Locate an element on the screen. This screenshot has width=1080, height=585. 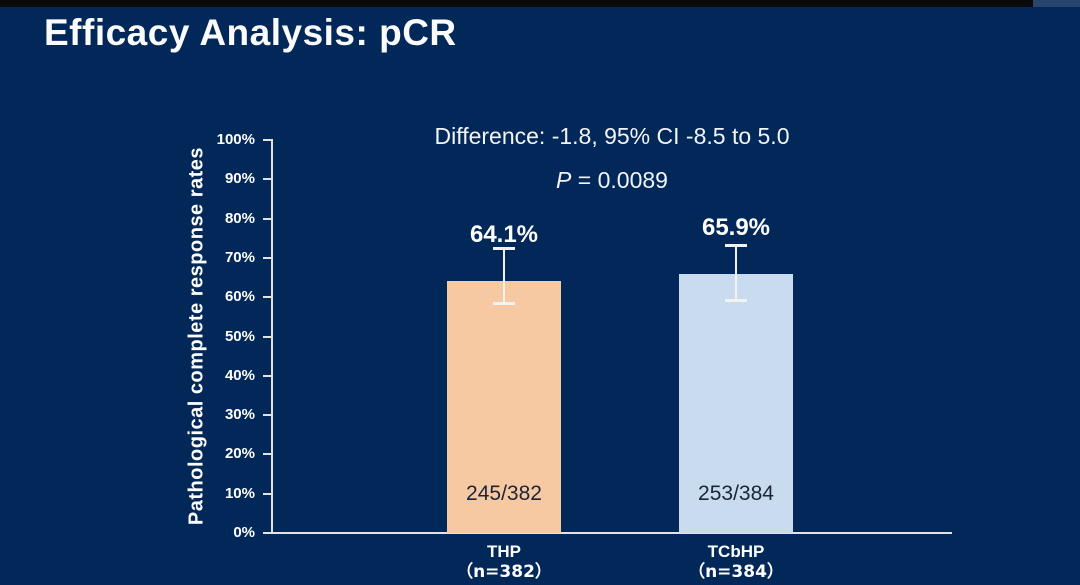
pvalue-annotation: P = 0.0089 is located at coordinates (612, 180).